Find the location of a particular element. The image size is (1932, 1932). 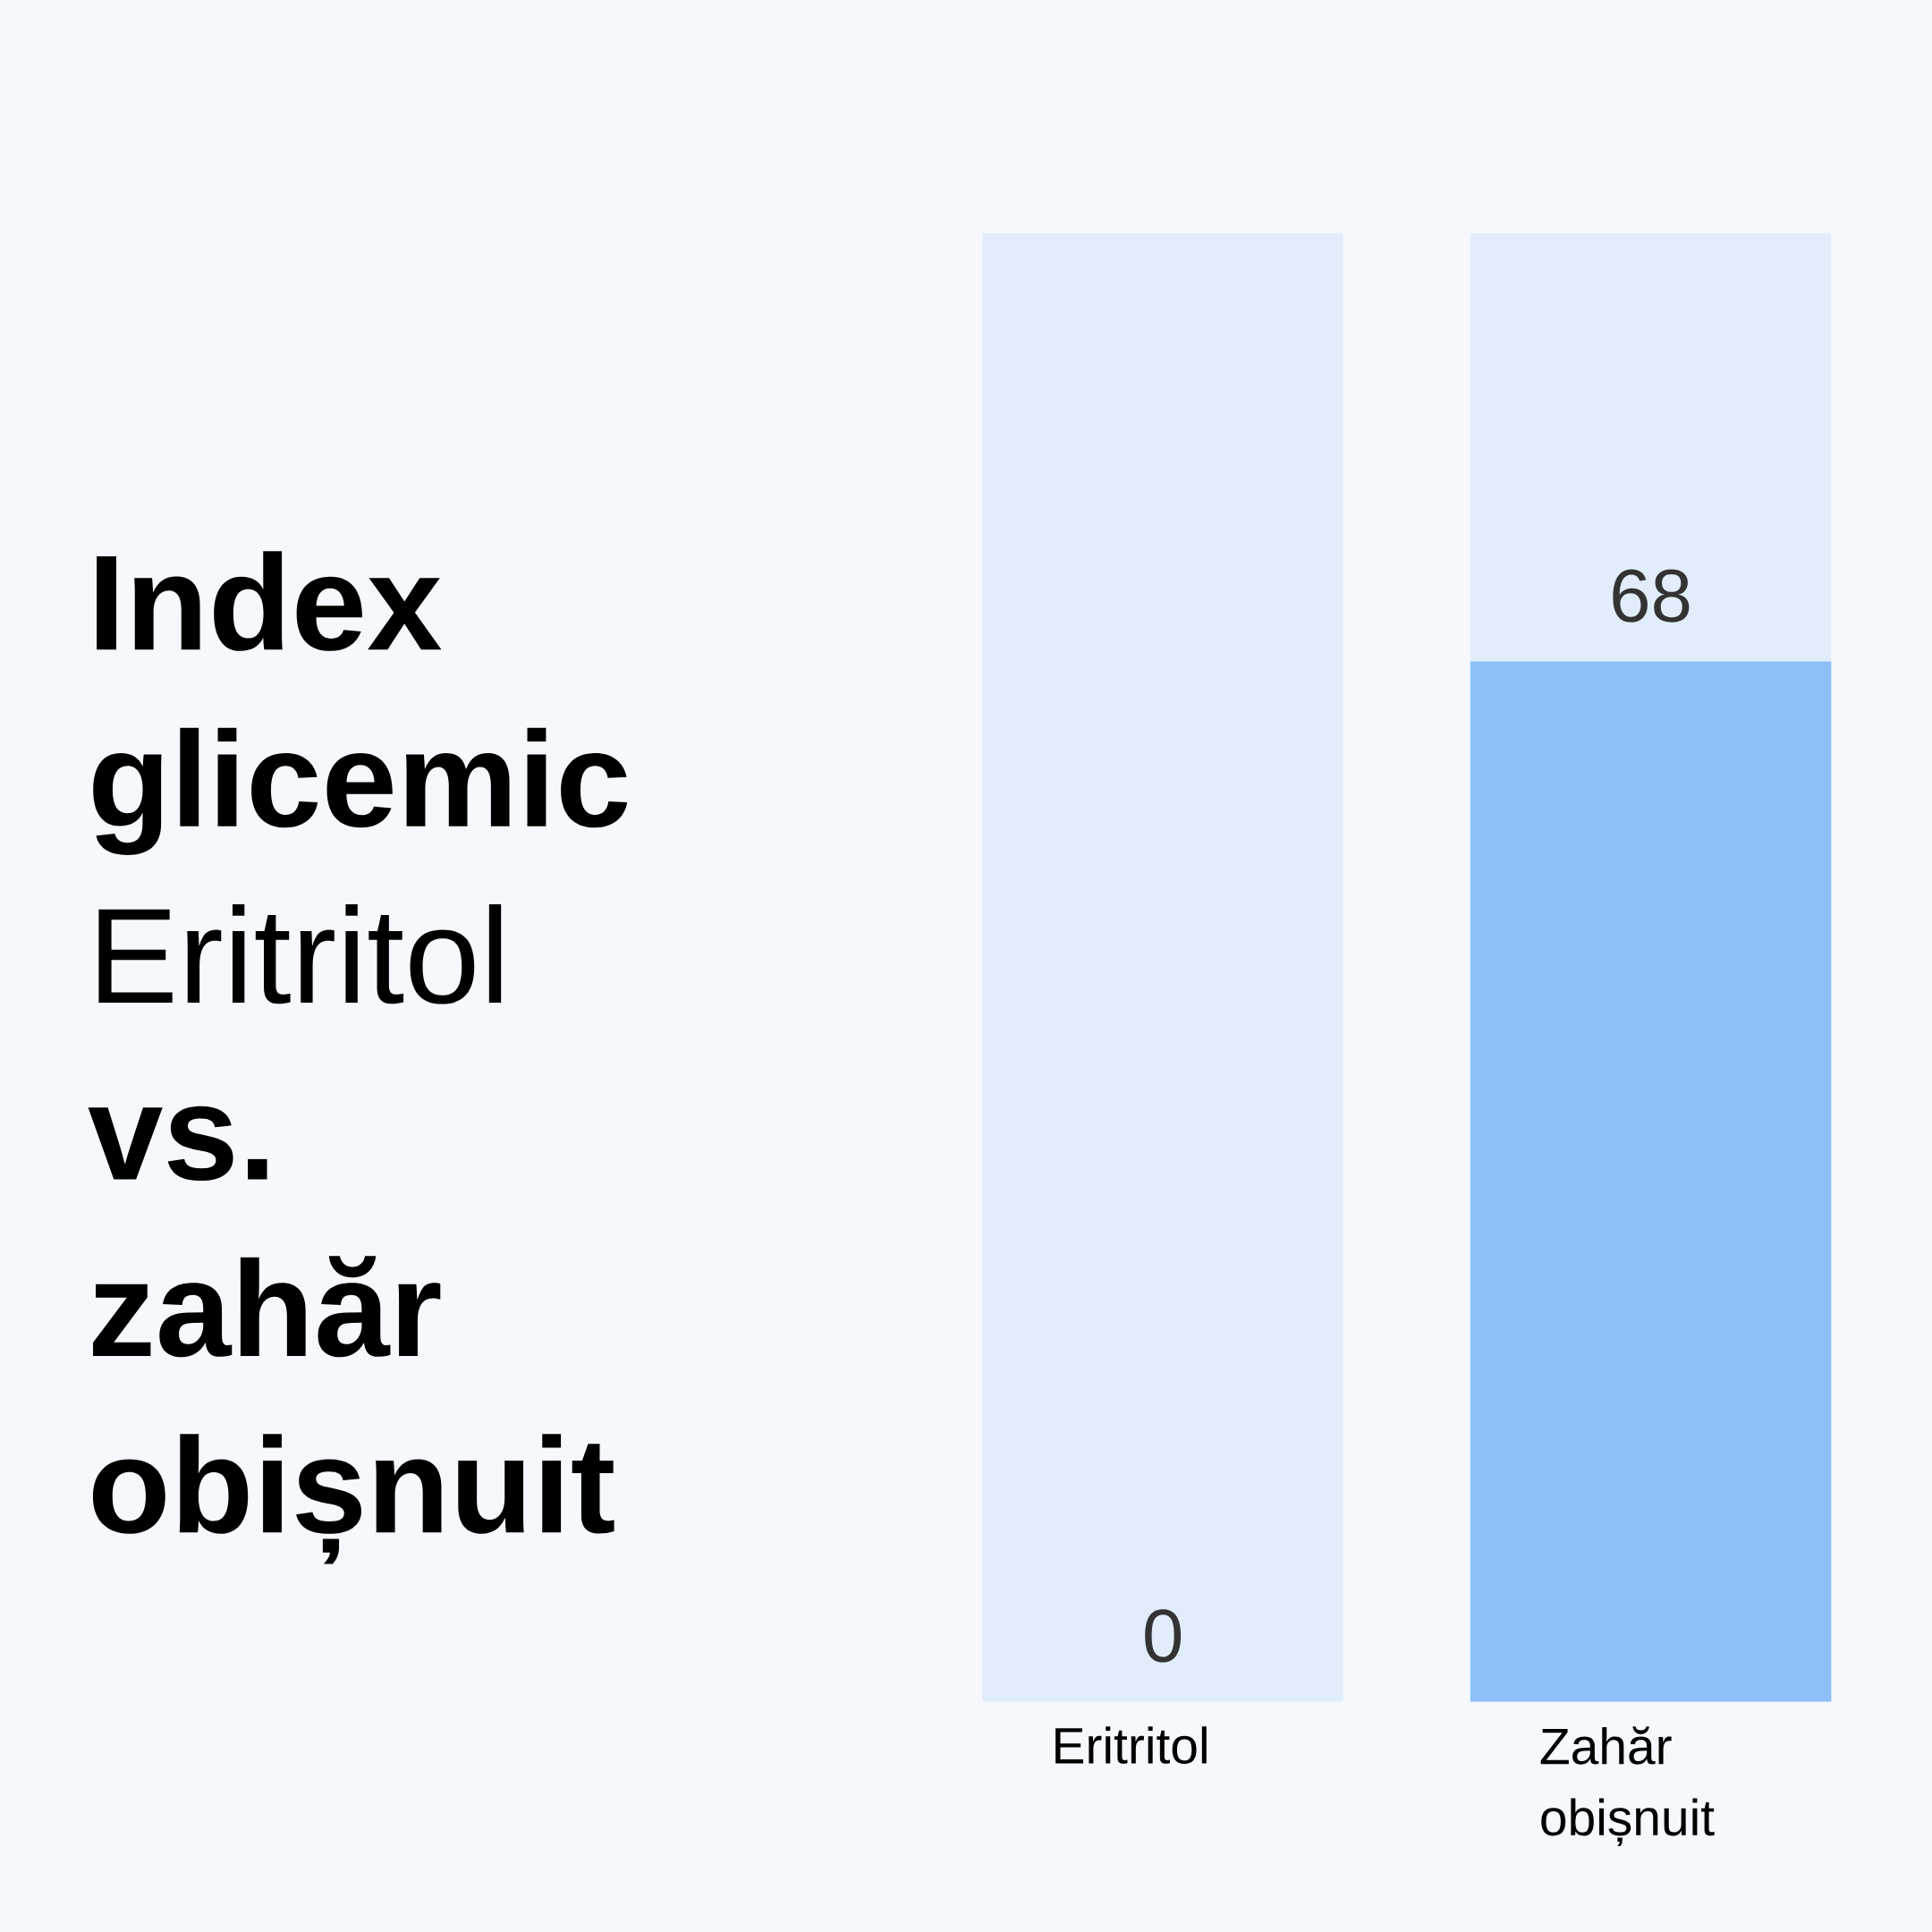

text: Index glicemic is located at coordinates (360, 703).